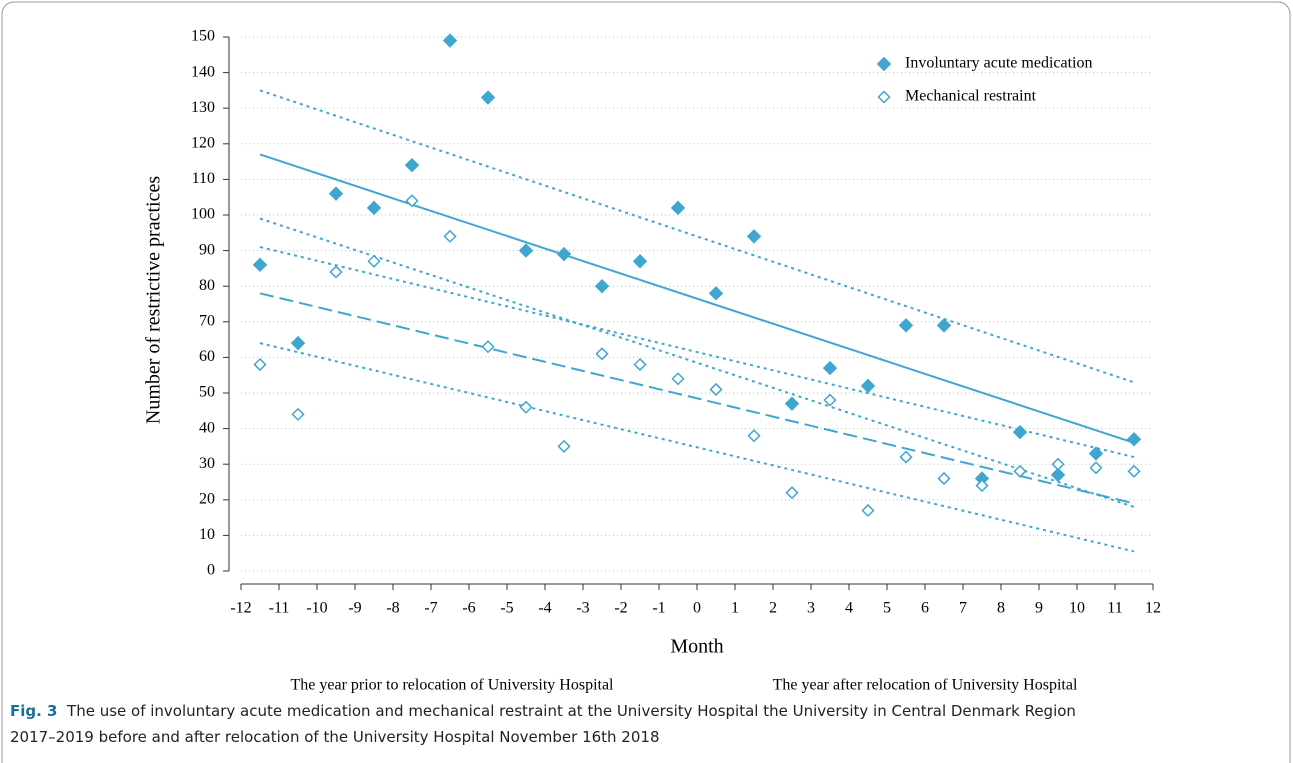 The image size is (1293, 763). What do you see at coordinates (316, 608) in the screenshot?
I see `x-tick-label: -10` at bounding box center [316, 608].